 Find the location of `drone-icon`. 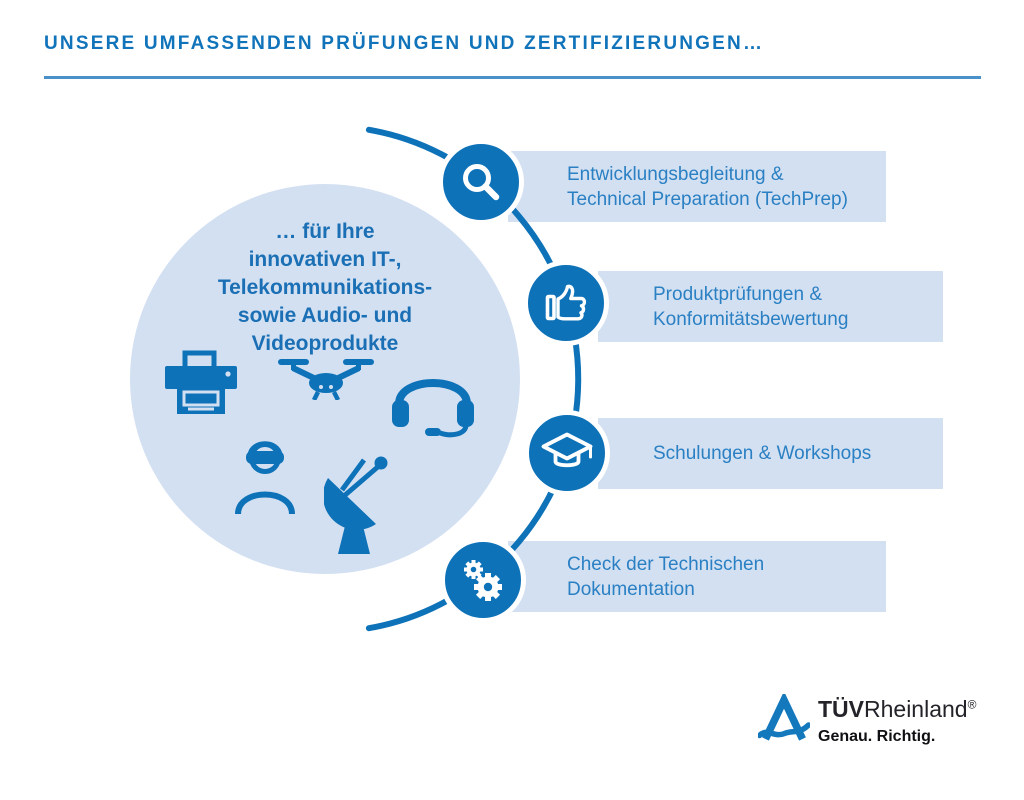

drone-icon is located at coordinates (326, 379).